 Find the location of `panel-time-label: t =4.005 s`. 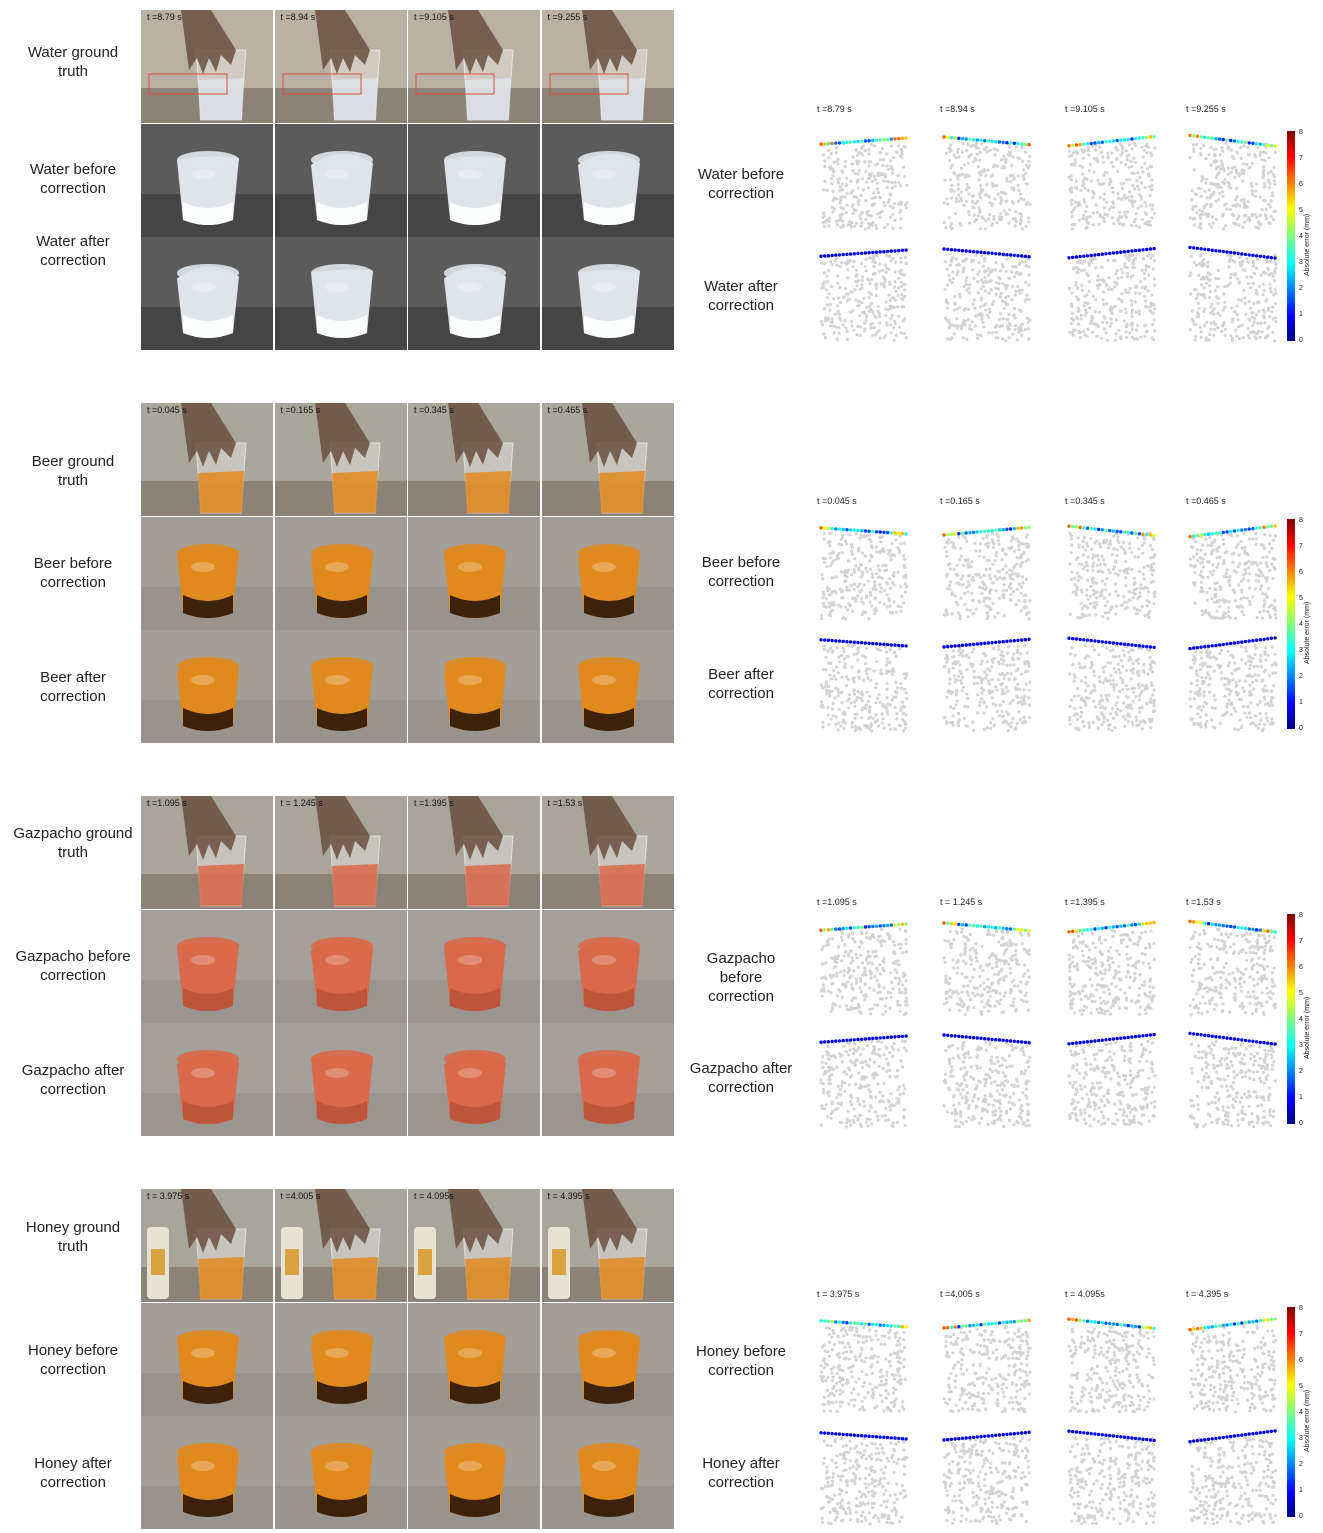

panel-time-label: t =4.005 s is located at coordinates (960, 1294).